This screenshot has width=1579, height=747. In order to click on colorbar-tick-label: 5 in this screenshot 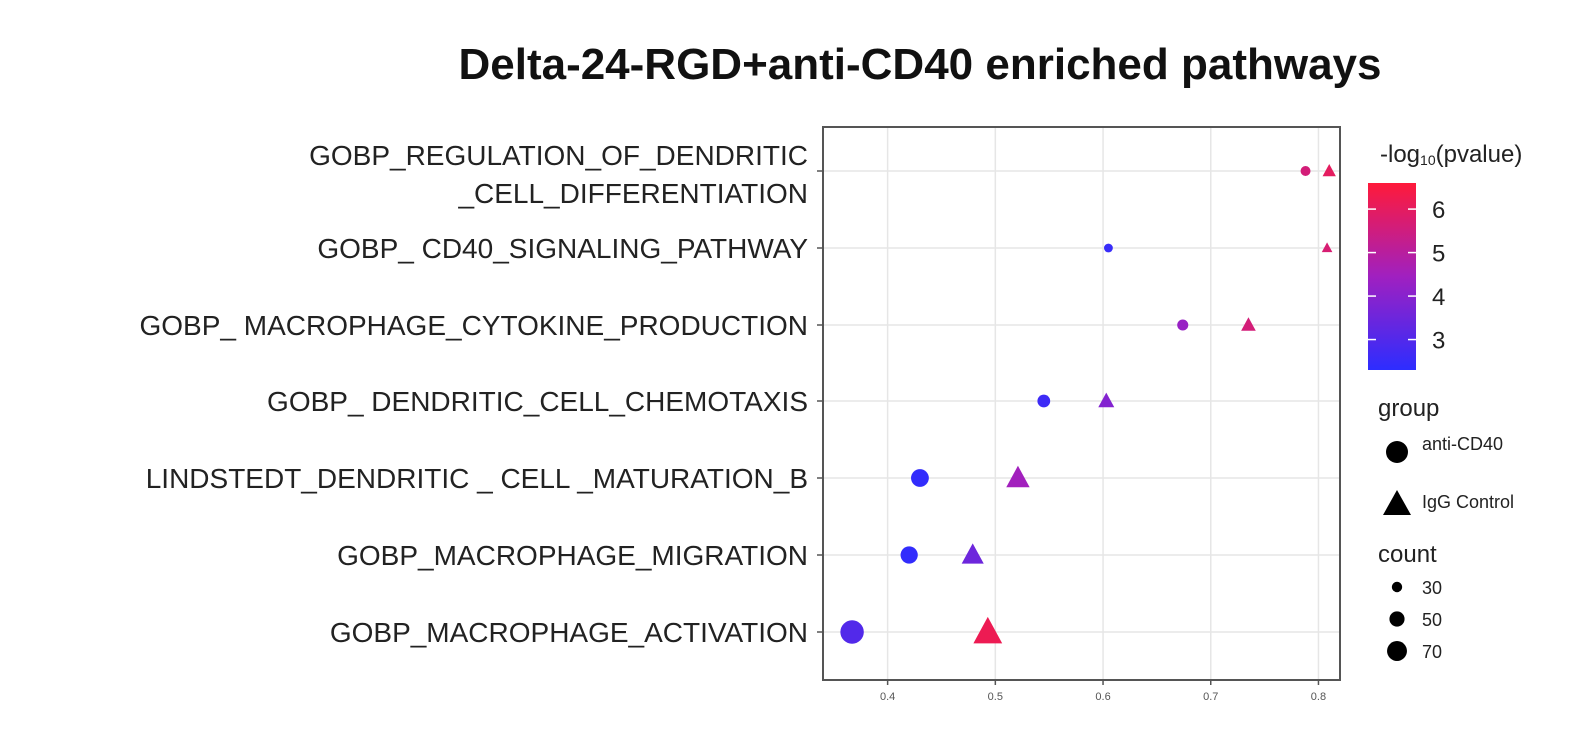, I will do `click(1438, 254)`.